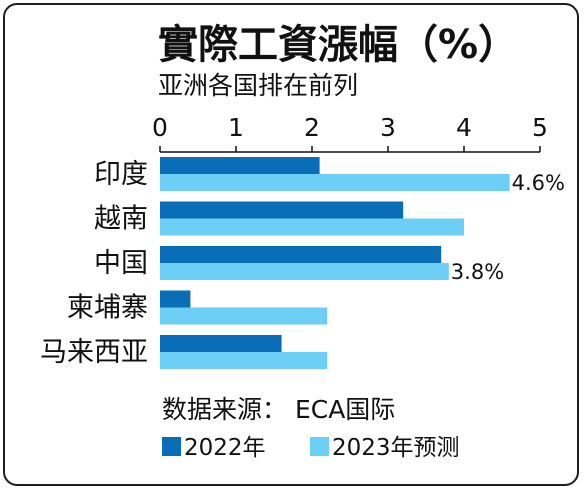  I want to click on data-label-0: 4.6%, so click(538, 183).